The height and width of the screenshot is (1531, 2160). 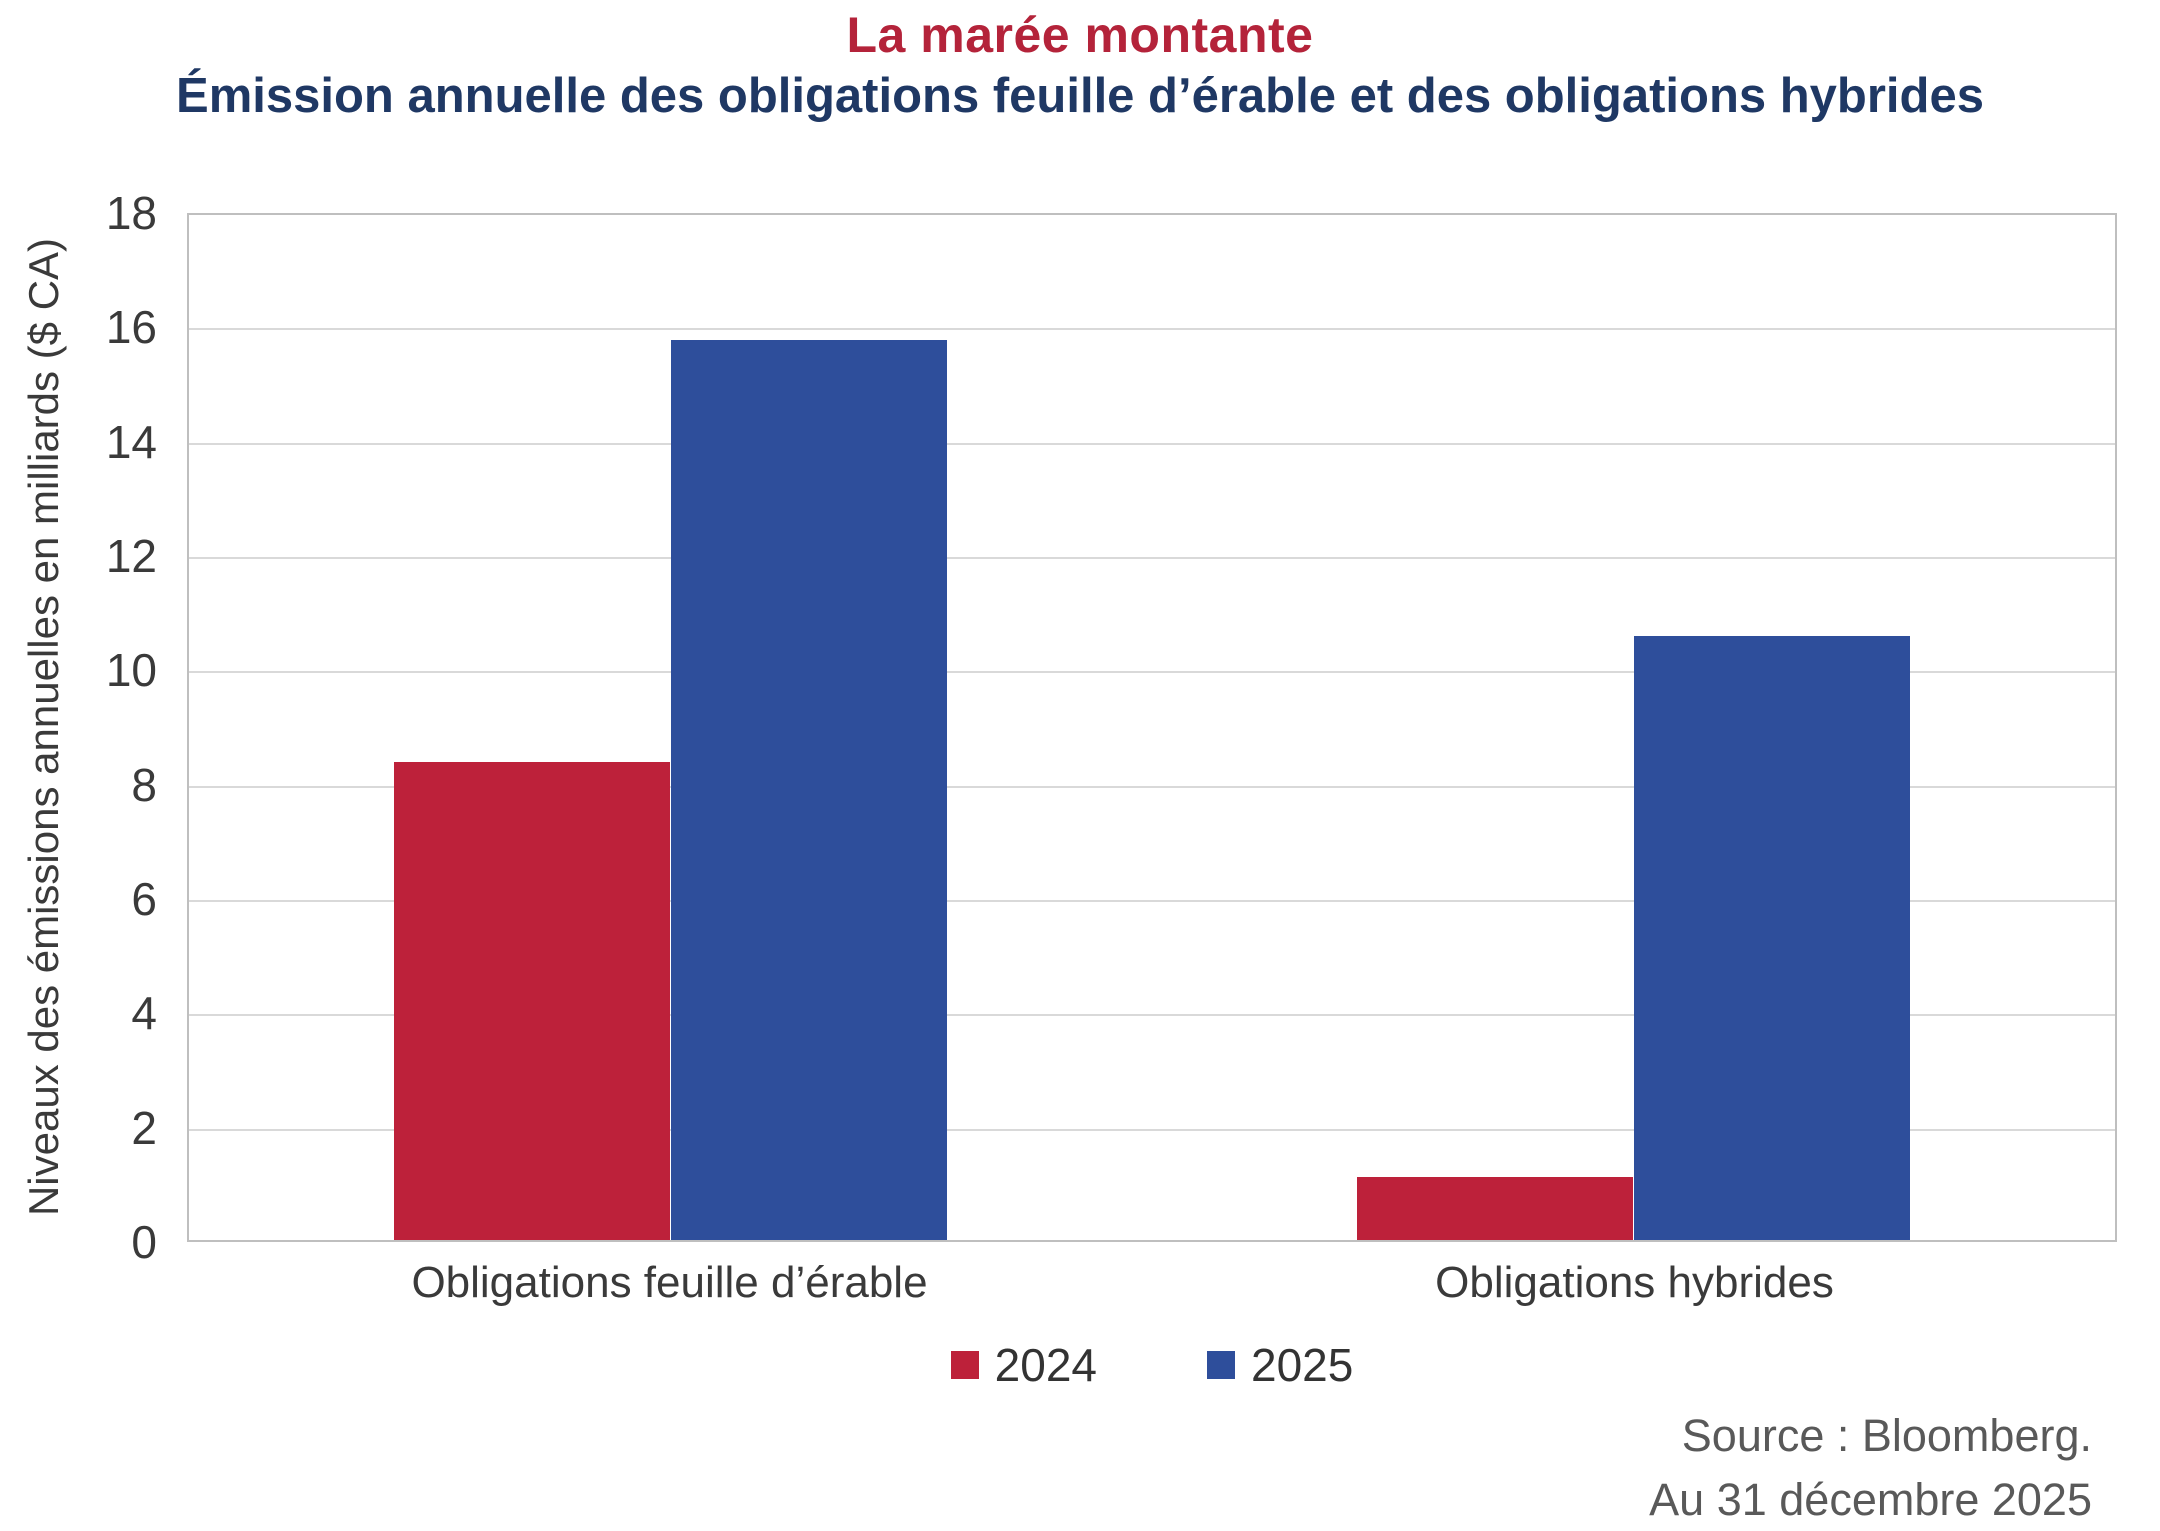 What do you see at coordinates (131, 556) in the screenshot?
I see `y-tick-12: 12` at bounding box center [131, 556].